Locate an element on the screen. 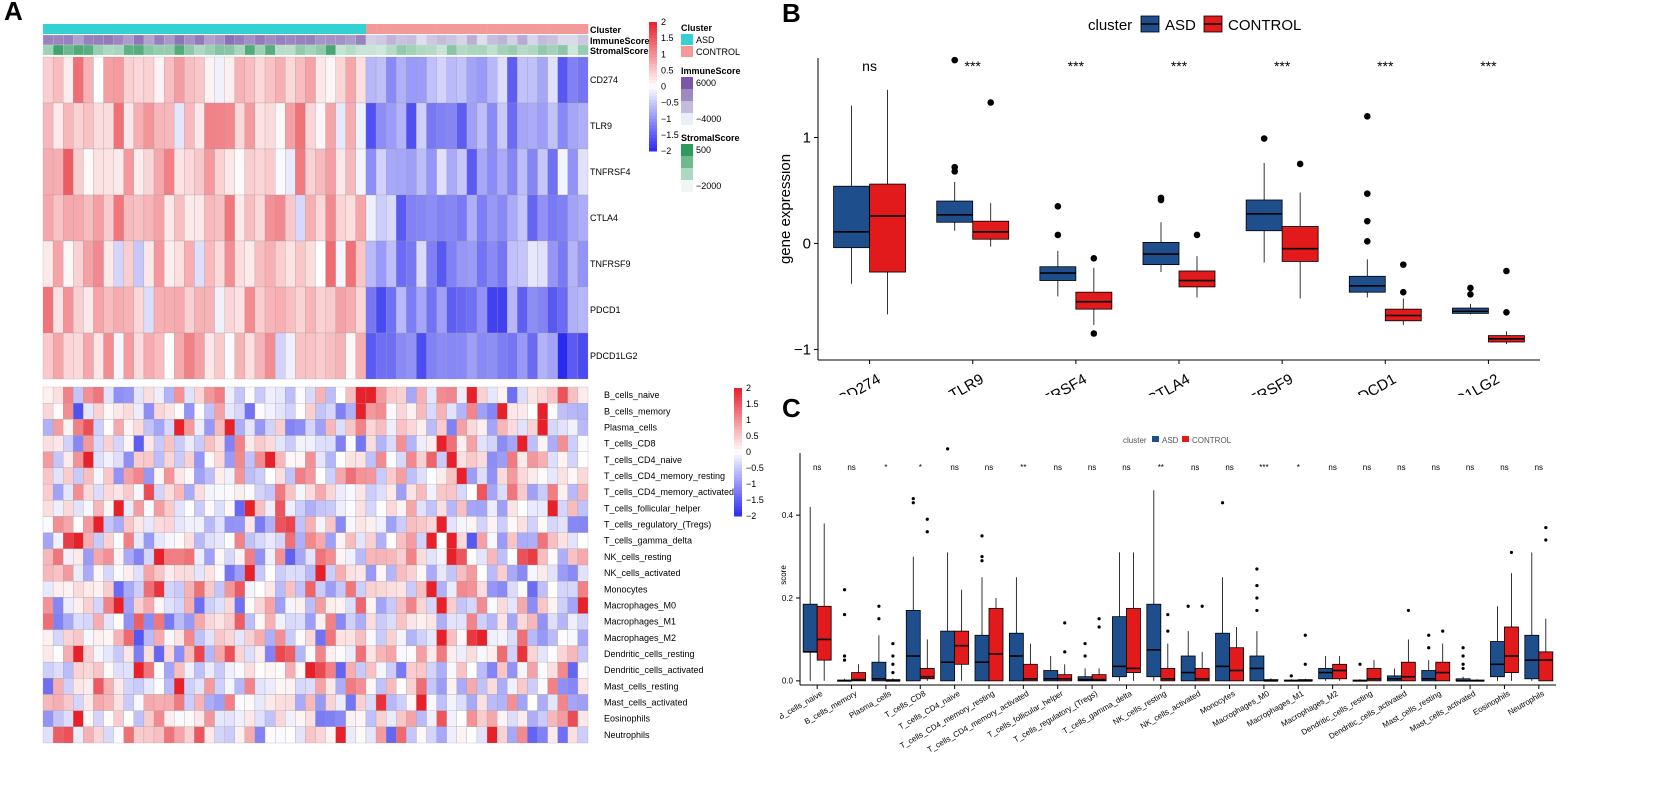 The height and width of the screenshot is (806, 1654). color-scale-tick: 0.5 is located at coordinates (752, 436).